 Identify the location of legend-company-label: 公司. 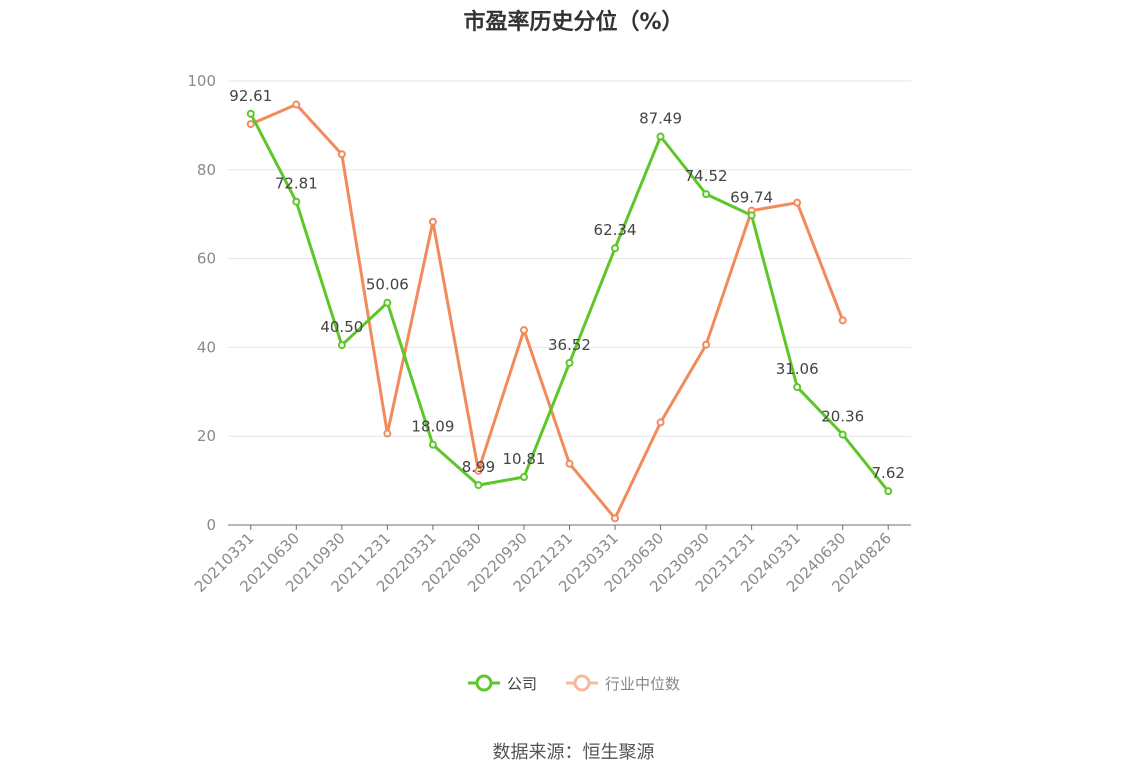
(521, 683).